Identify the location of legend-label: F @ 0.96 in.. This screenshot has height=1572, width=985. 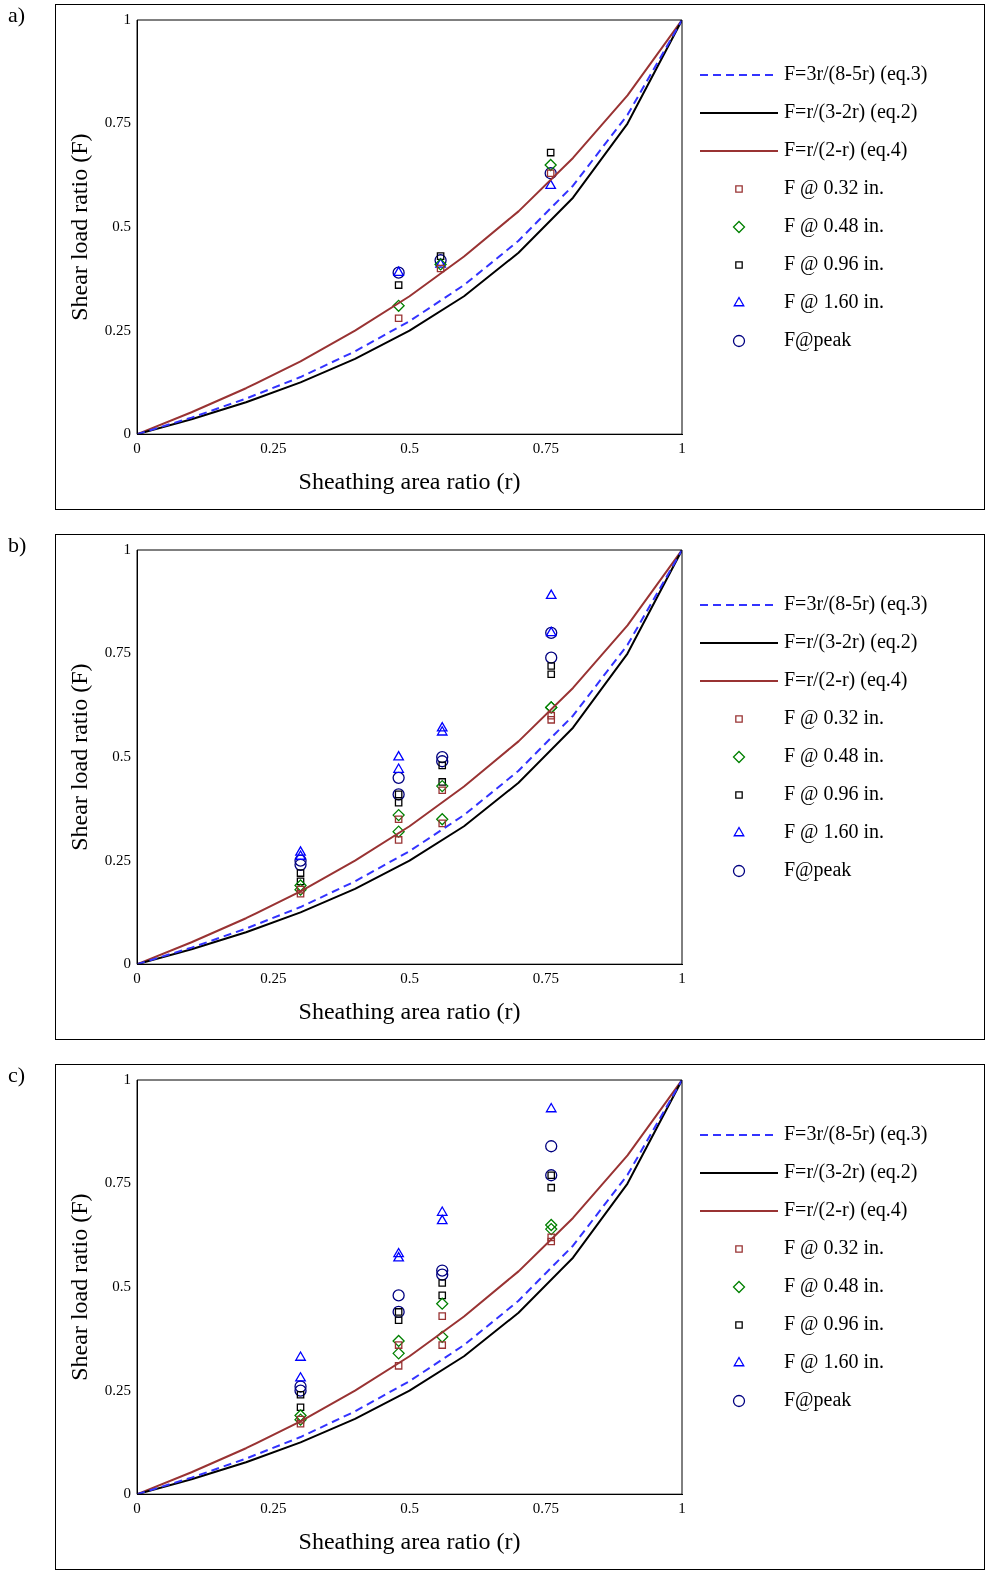
(834, 1324).